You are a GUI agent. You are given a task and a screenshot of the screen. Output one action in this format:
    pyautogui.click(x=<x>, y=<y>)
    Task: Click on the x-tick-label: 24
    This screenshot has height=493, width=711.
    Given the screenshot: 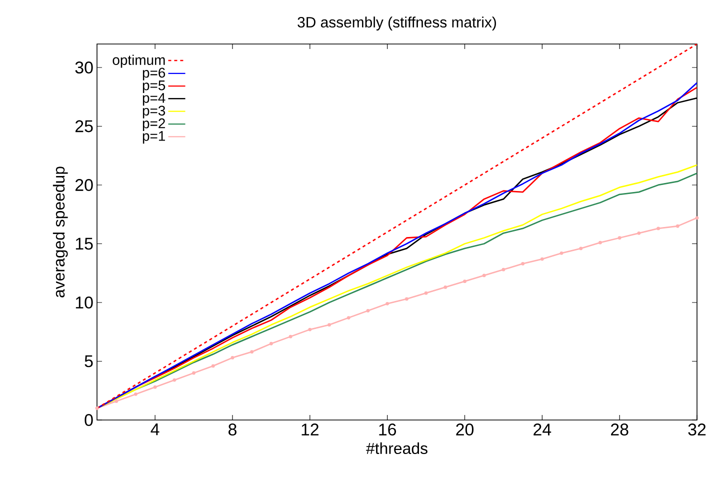 What is the action you would take?
    pyautogui.click(x=543, y=430)
    